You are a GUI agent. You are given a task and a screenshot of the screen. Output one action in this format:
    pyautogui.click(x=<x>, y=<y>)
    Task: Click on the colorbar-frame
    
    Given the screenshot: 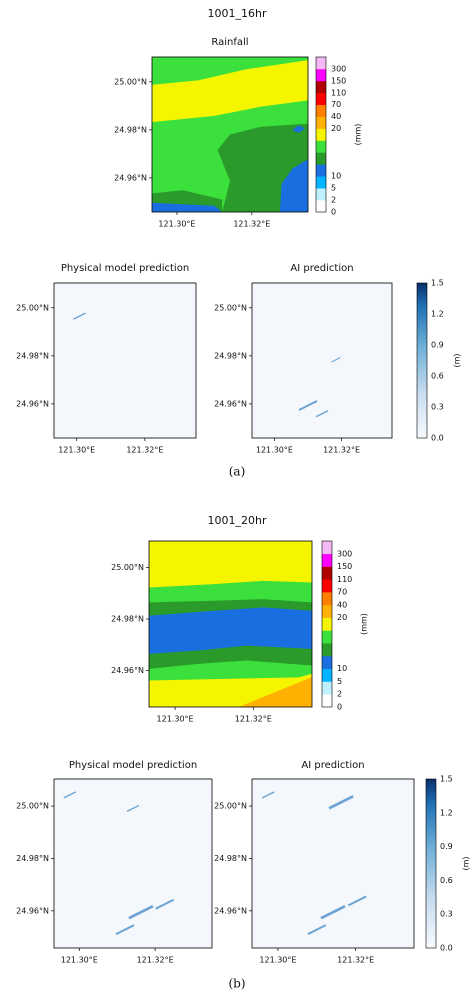 What is the action you would take?
    pyautogui.click(x=321, y=134)
    